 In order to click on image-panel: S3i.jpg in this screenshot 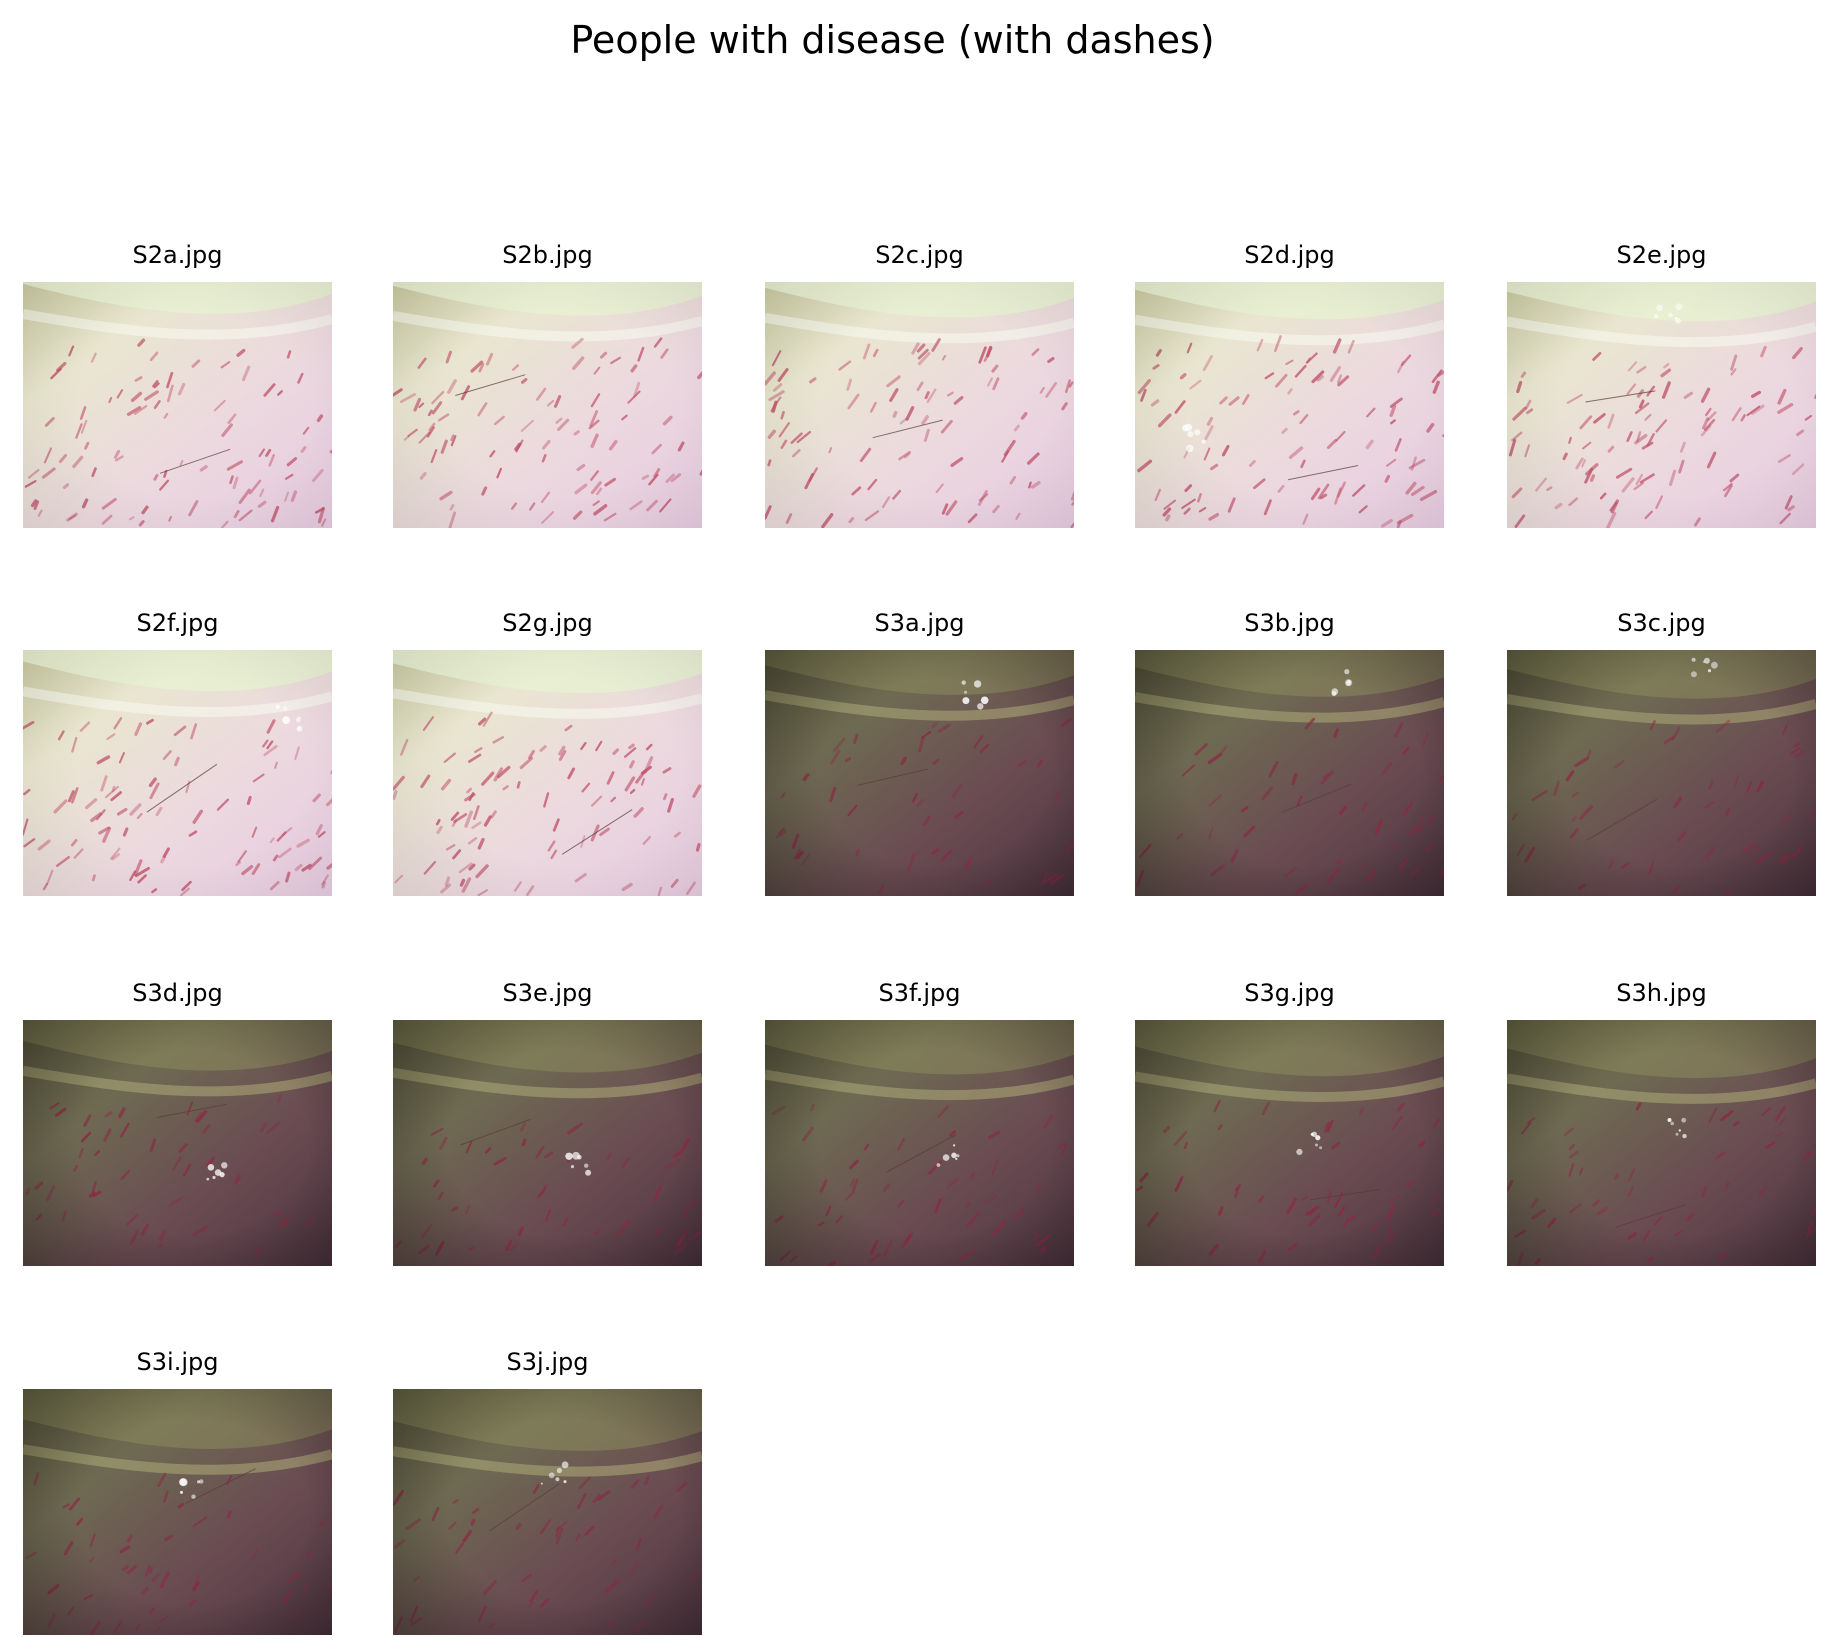, I will do `click(177, 1491)`.